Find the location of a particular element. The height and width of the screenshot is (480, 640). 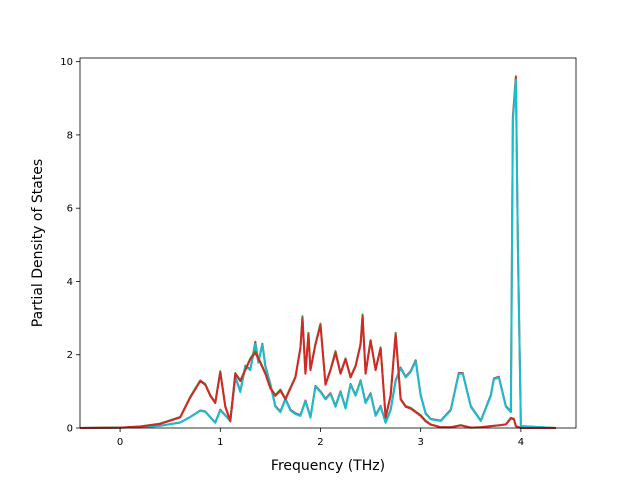

y-tick-label: 10 is located at coordinates (66, 62).